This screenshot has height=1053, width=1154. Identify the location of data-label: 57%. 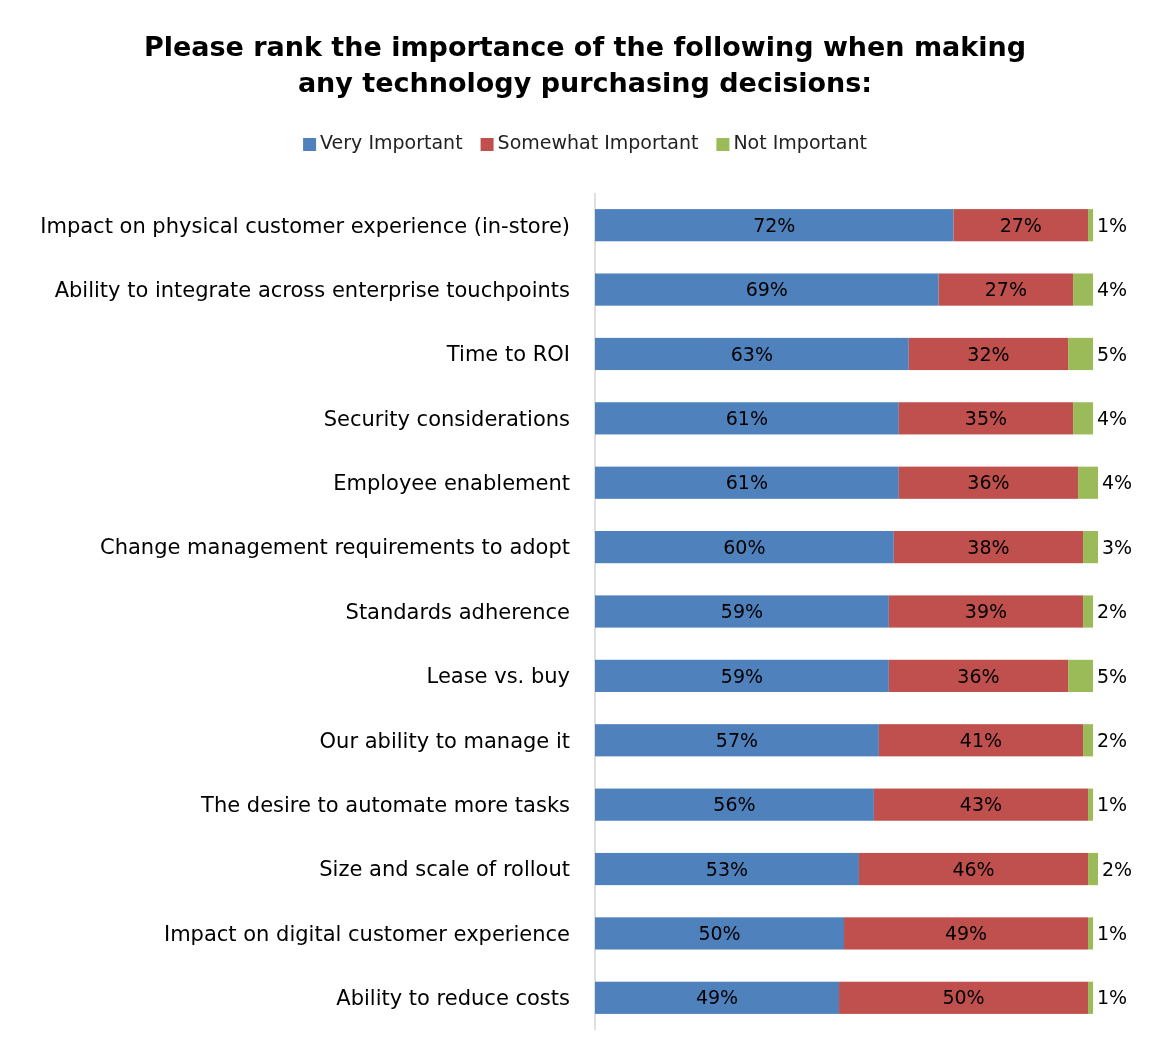
(737, 739).